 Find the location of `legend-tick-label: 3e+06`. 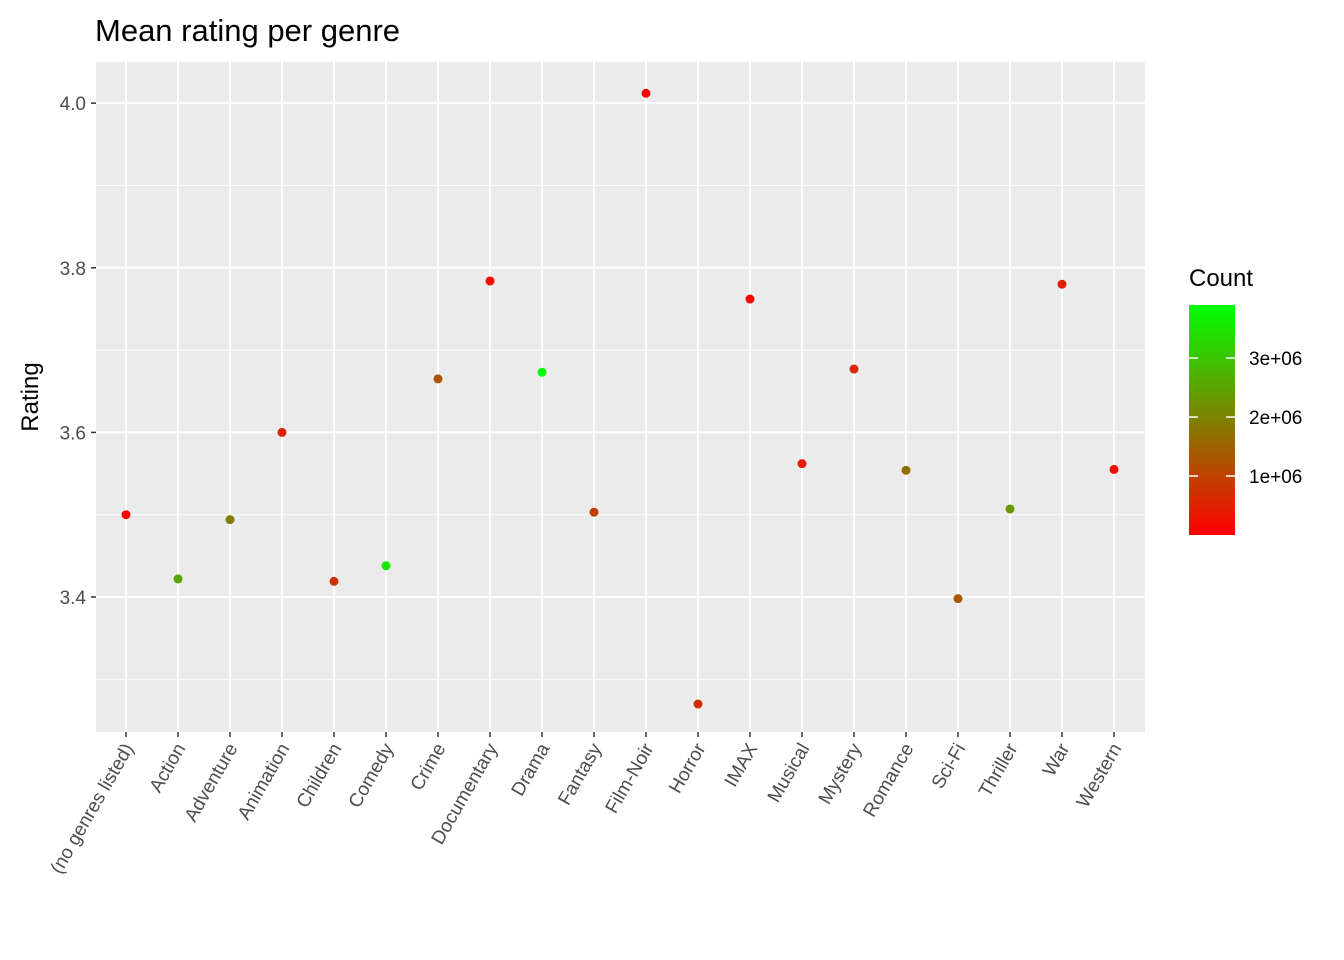

legend-tick-label: 3e+06 is located at coordinates (1275, 359).